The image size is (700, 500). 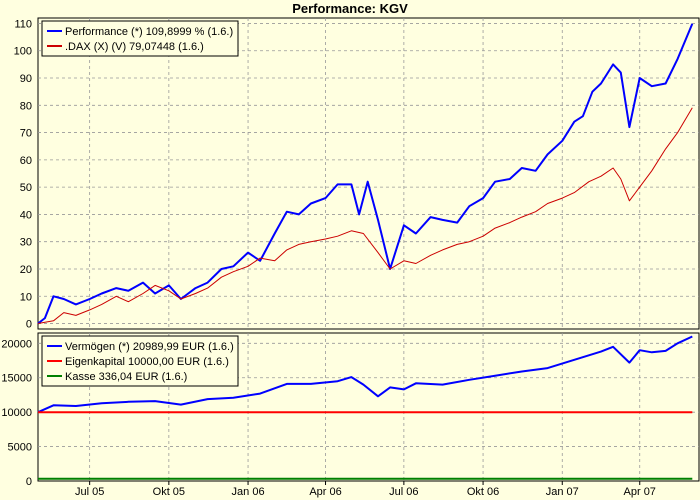 What do you see at coordinates (365, 374) in the screenshot?
I see `series-line` at bounding box center [365, 374].